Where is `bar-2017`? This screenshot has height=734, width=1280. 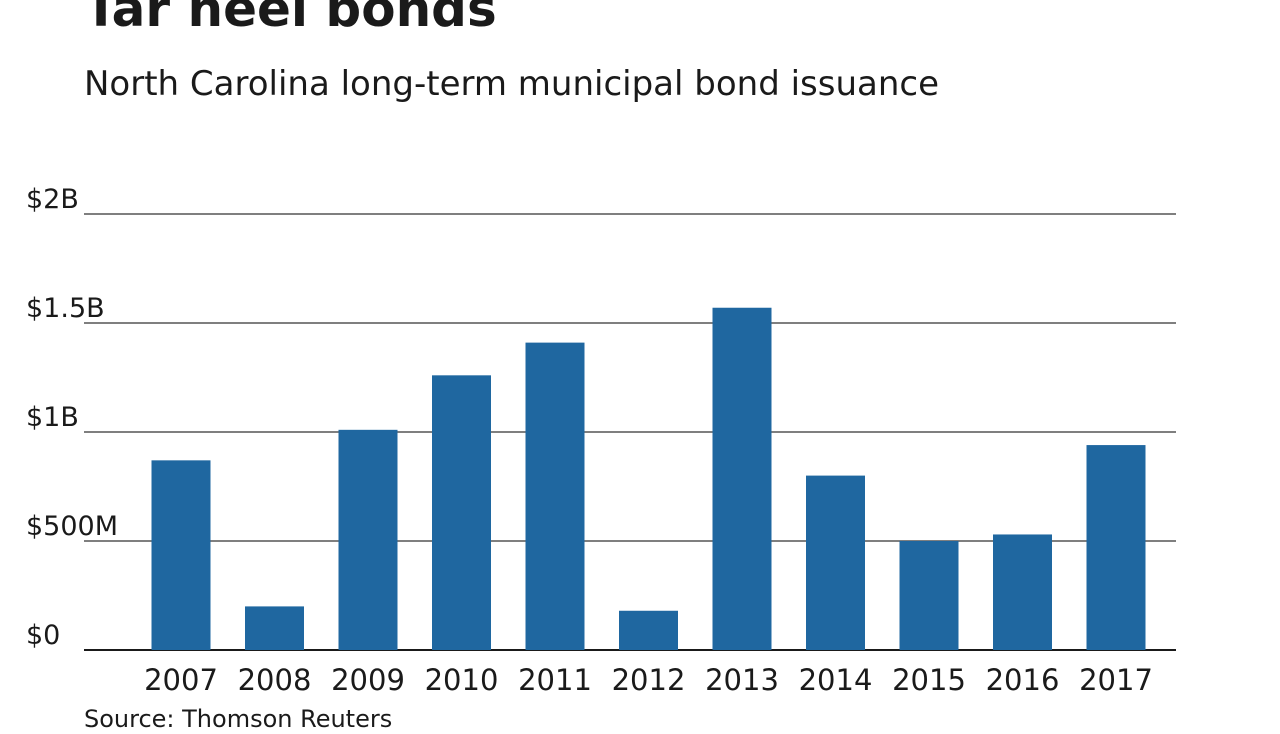
bar-2017 is located at coordinates (1116, 547).